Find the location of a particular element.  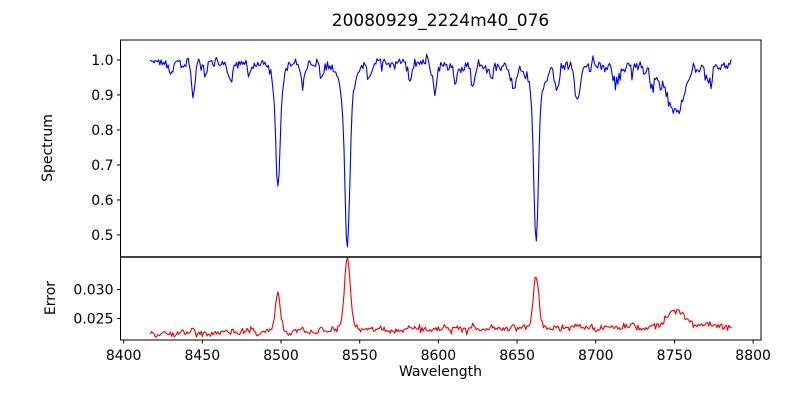

spectrum-y-tick-label: 0.7 is located at coordinates (102, 166).